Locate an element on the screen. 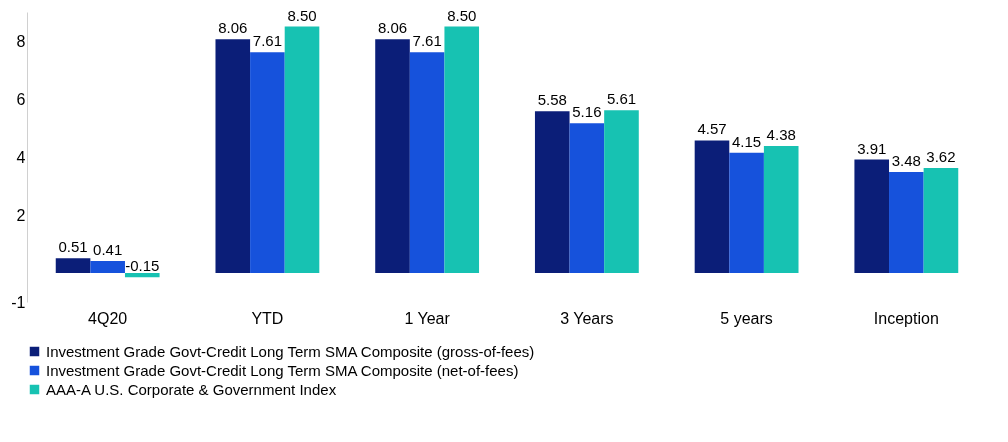 This screenshot has width=1008, height=442. legend-label: Investment Grade Govt-Credit Long Term SMA Composite (gross-of-fees) is located at coordinates (290, 351).